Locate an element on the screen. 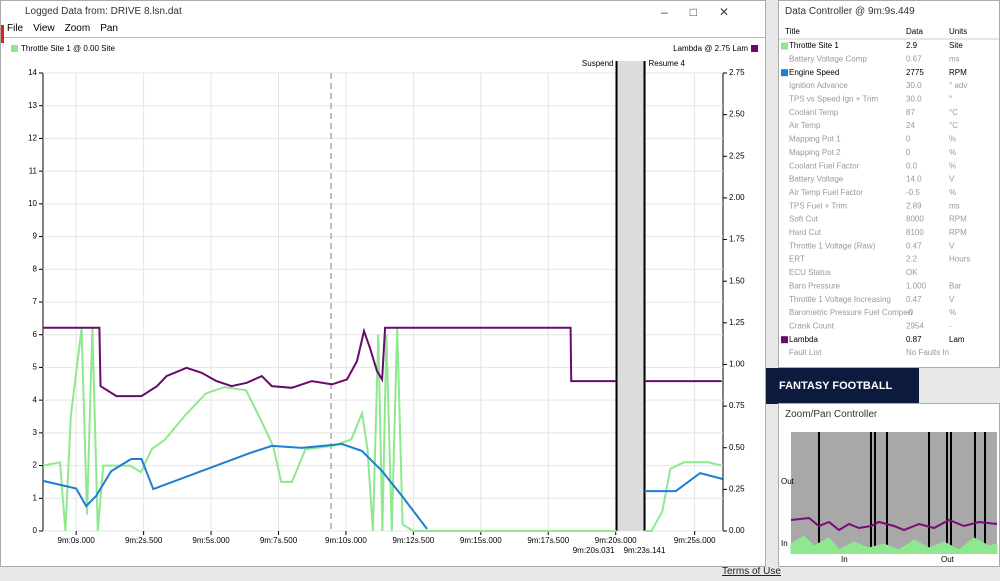 The image size is (1000, 581). cell: TPS Fuel + Trim is located at coordinates (818, 205).